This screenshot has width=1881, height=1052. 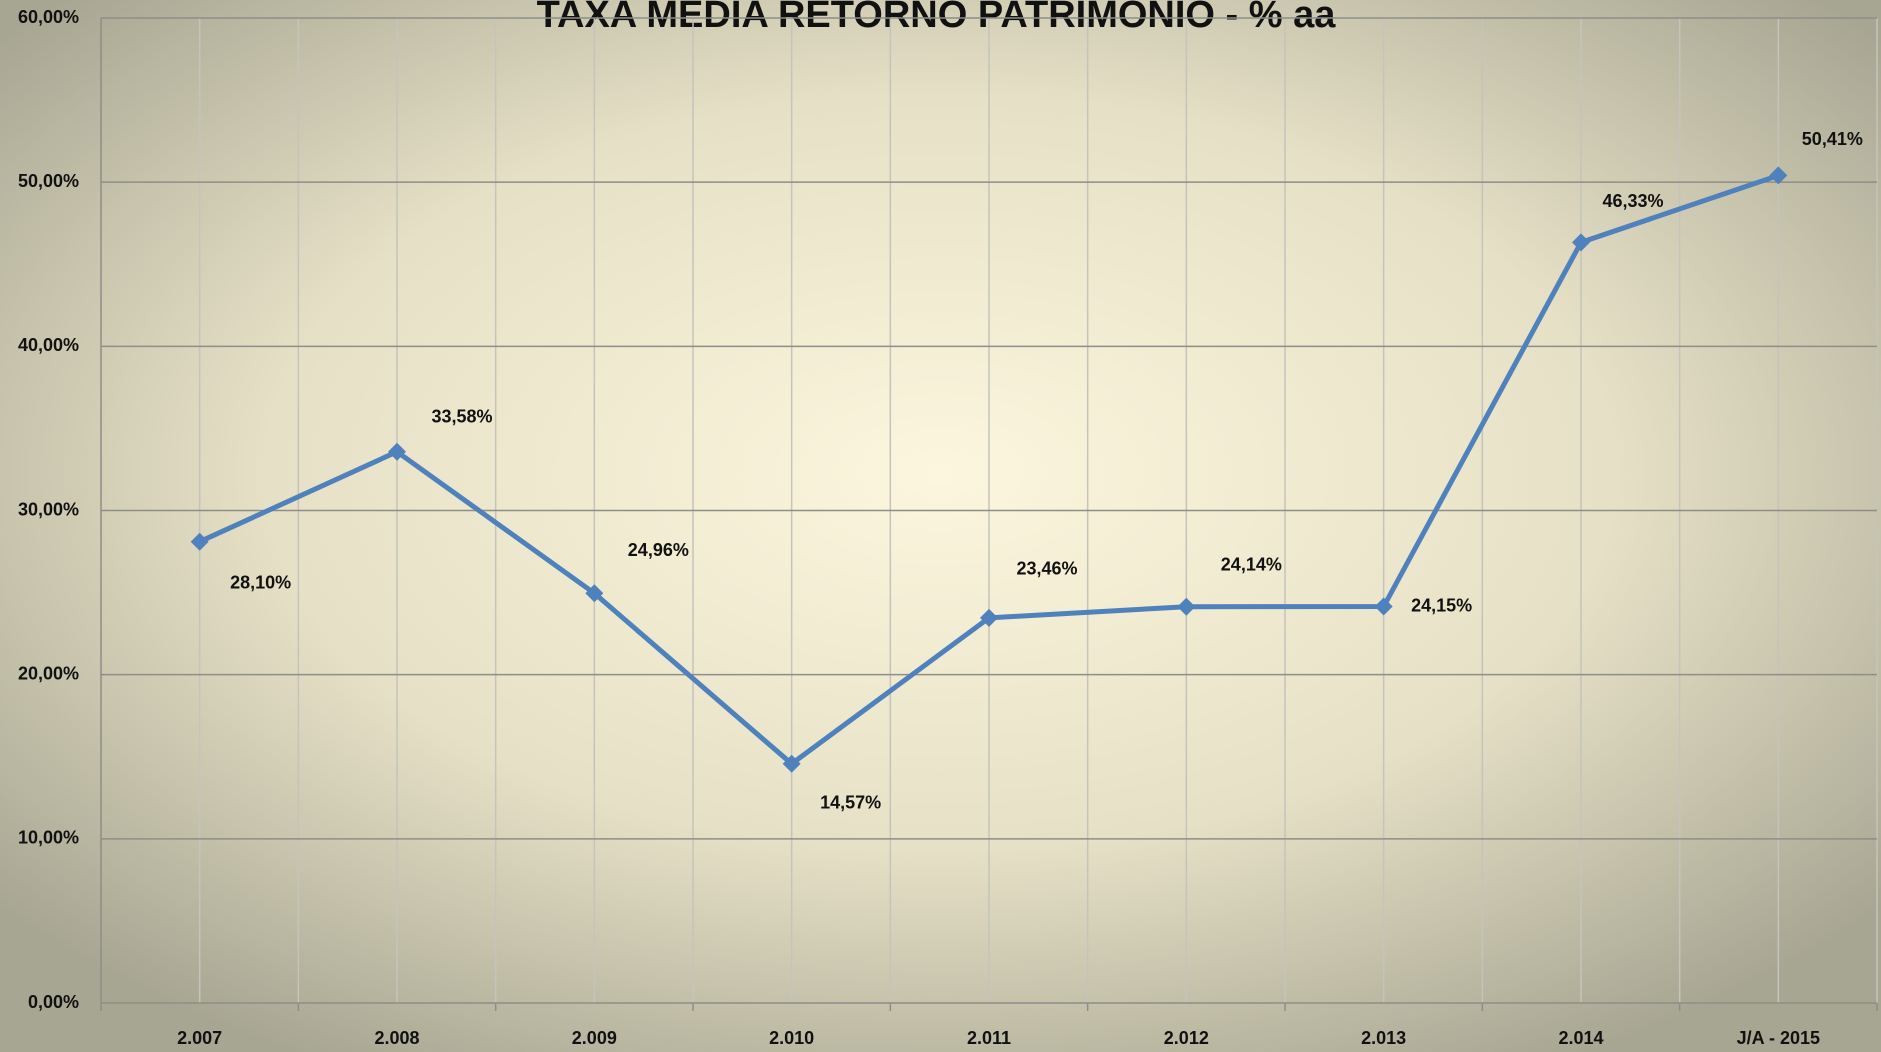 What do you see at coordinates (396, 1038) in the screenshot?
I see `x-tick-label: 2.008` at bounding box center [396, 1038].